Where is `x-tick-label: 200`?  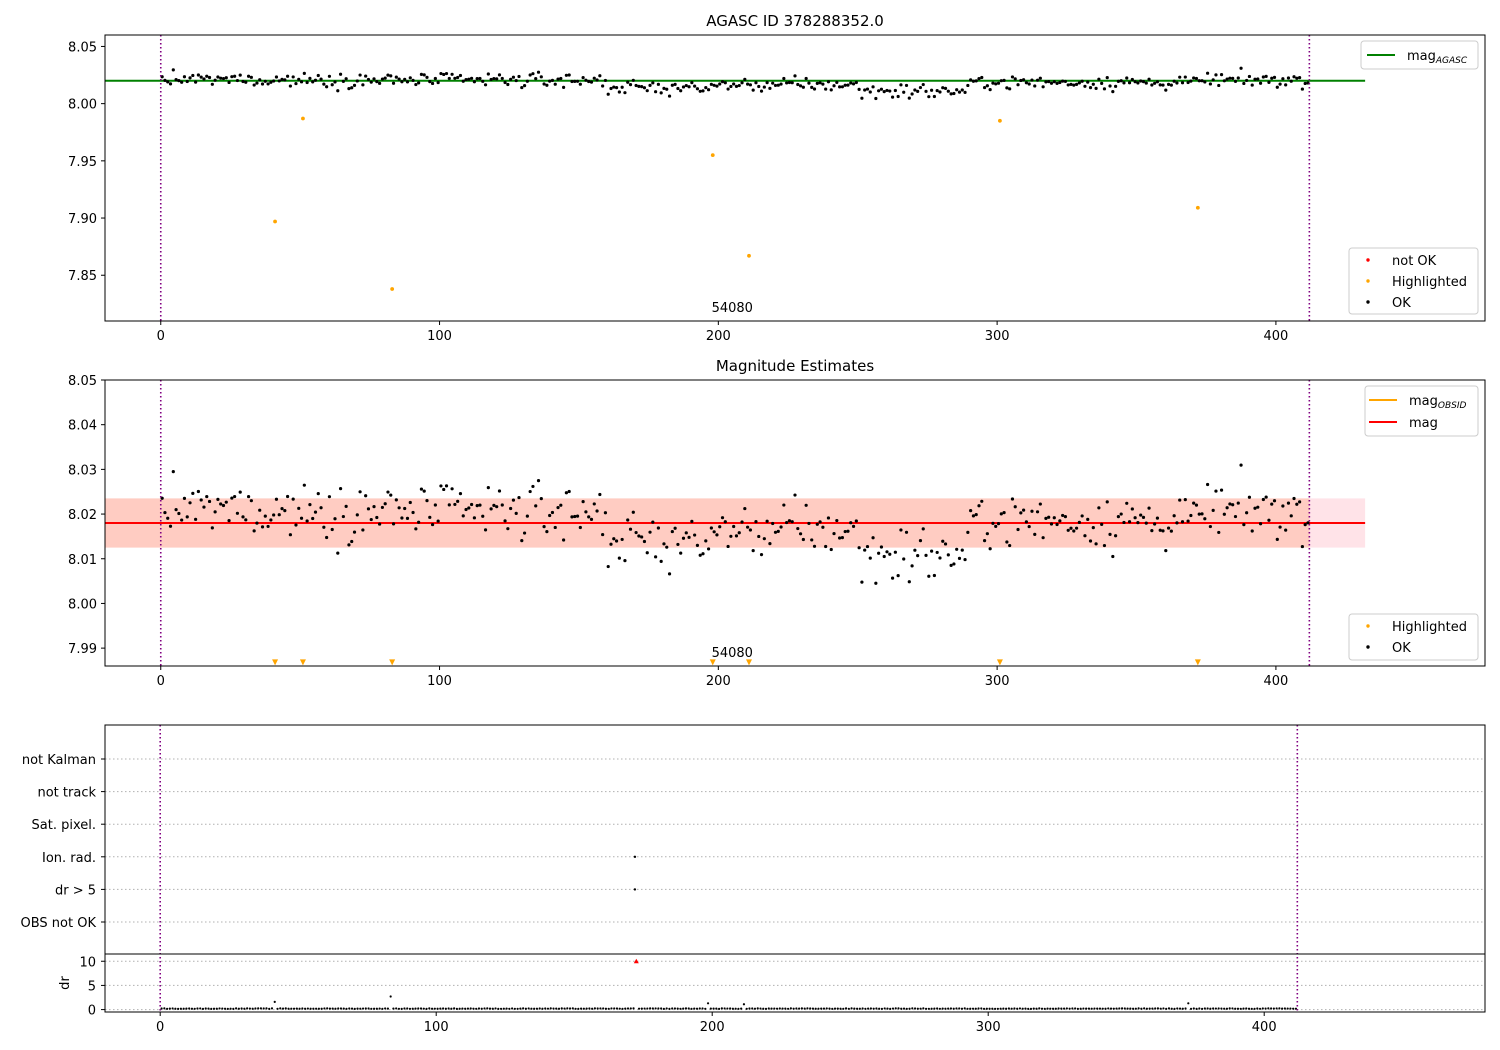
x-tick-label: 200 is located at coordinates (712, 1027).